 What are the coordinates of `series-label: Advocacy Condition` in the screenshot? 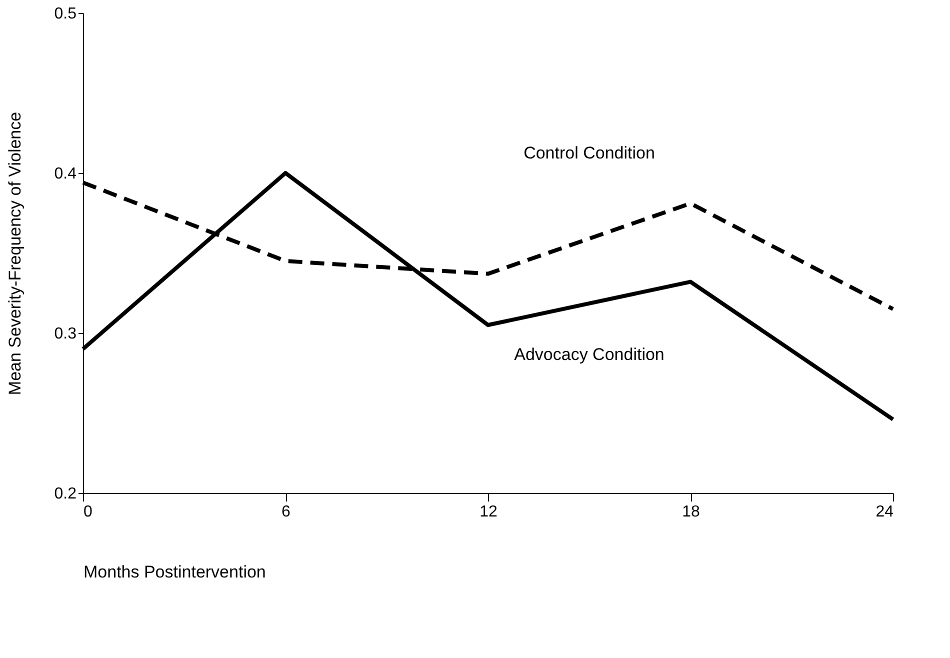 It's located at (589, 354).